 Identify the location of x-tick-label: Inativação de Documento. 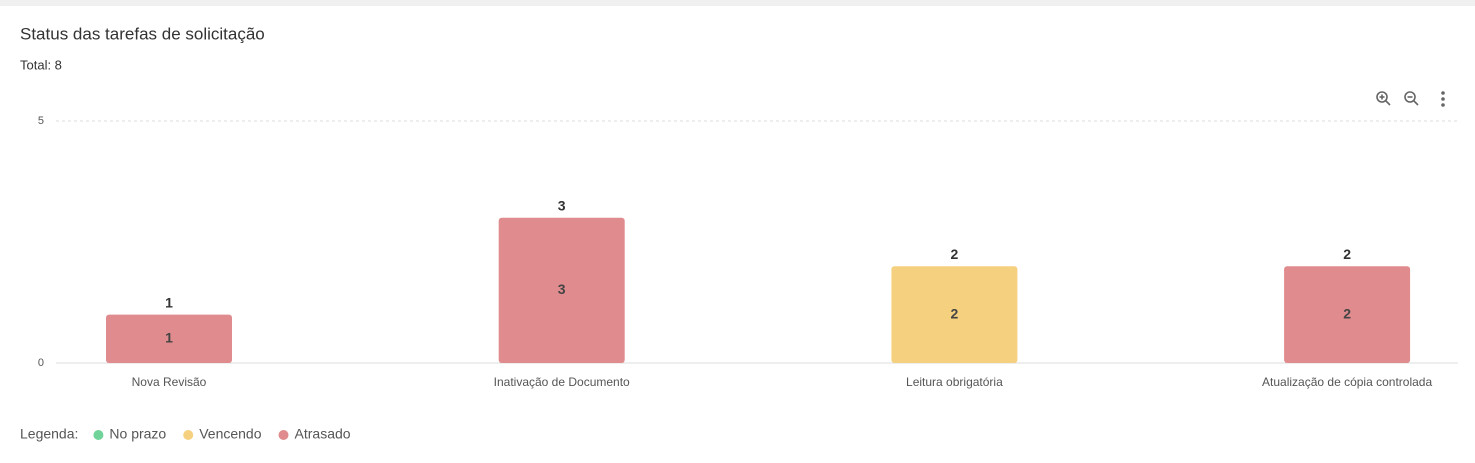
(562, 382).